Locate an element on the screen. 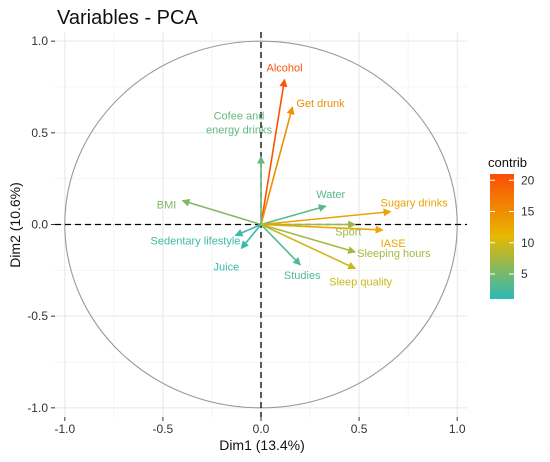 The width and height of the screenshot is (550, 462). y-axis-ticks: -1.0 -0.5 0.0 0.5 1.0 is located at coordinates (41, 224).